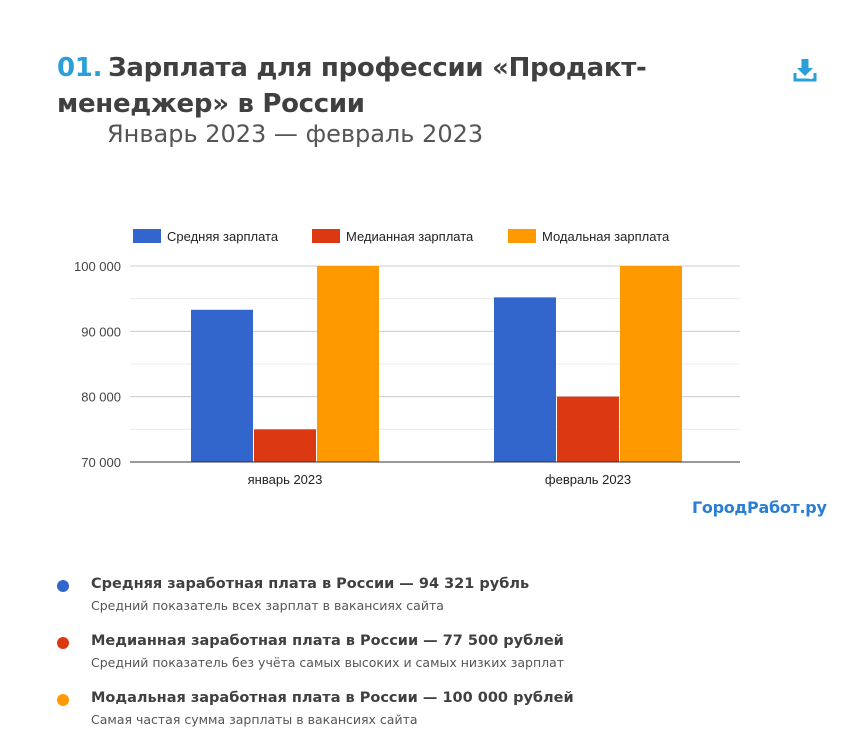 This screenshot has height=752, width=841. What do you see at coordinates (80, 68) in the screenshot?
I see `section-number: 01.` at bounding box center [80, 68].